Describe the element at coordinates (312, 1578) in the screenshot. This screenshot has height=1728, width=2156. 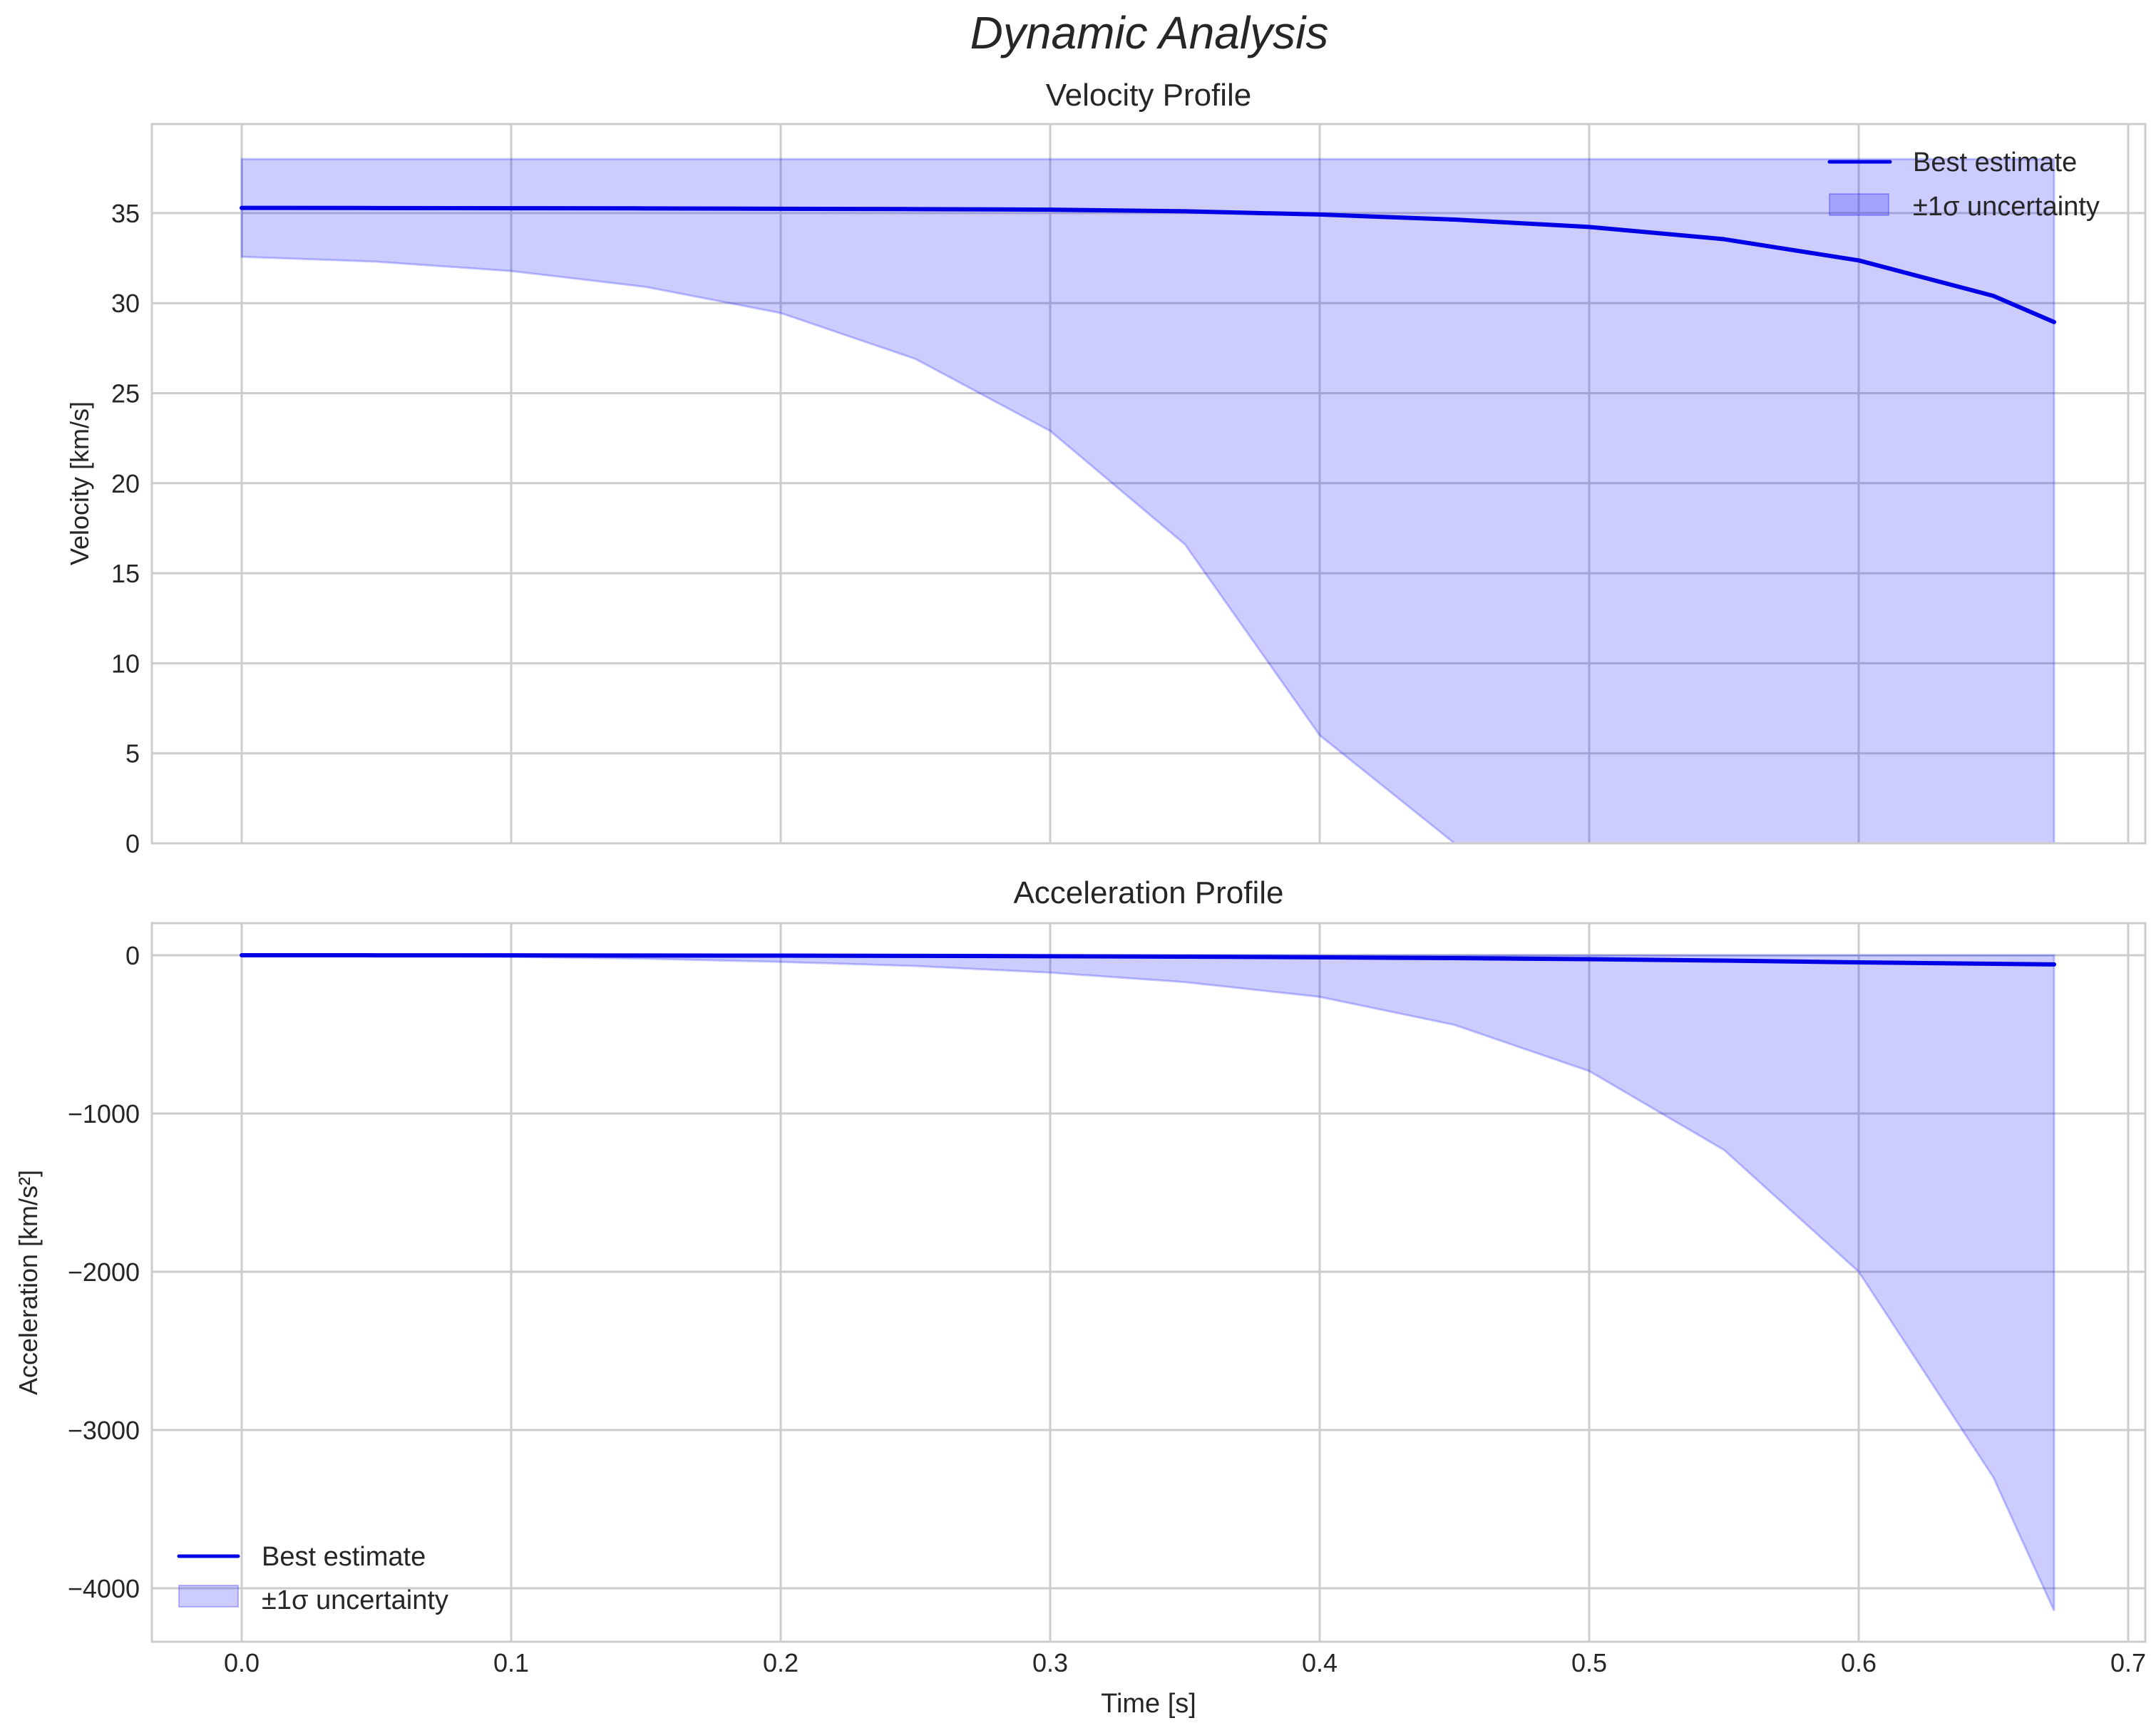
I see `acceleration-legend: Best estimate ±1σ uncertainty` at that location.